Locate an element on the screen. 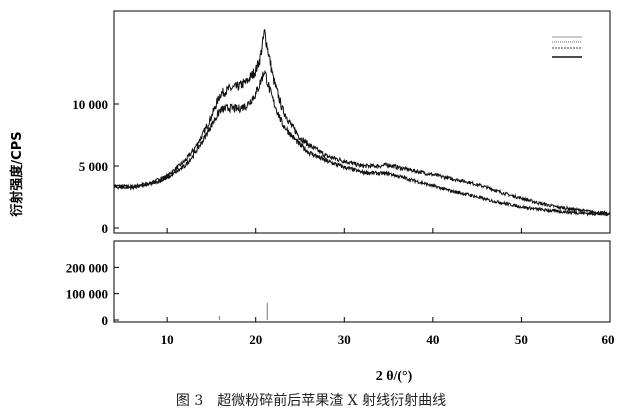 Image resolution: width=622 pixels, height=418 pixels. legend is located at coordinates (567, 47).